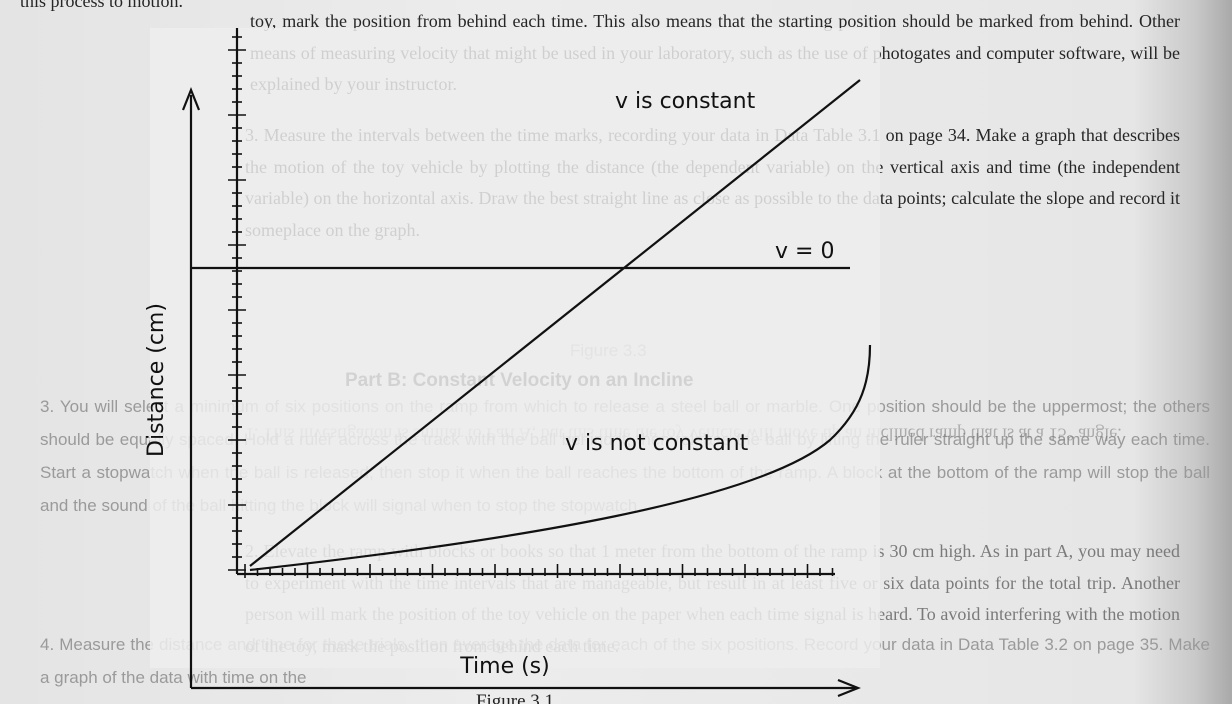 This screenshot has width=1232, height=704. I want to click on top-fragment: this process to motion., so click(101, 5).